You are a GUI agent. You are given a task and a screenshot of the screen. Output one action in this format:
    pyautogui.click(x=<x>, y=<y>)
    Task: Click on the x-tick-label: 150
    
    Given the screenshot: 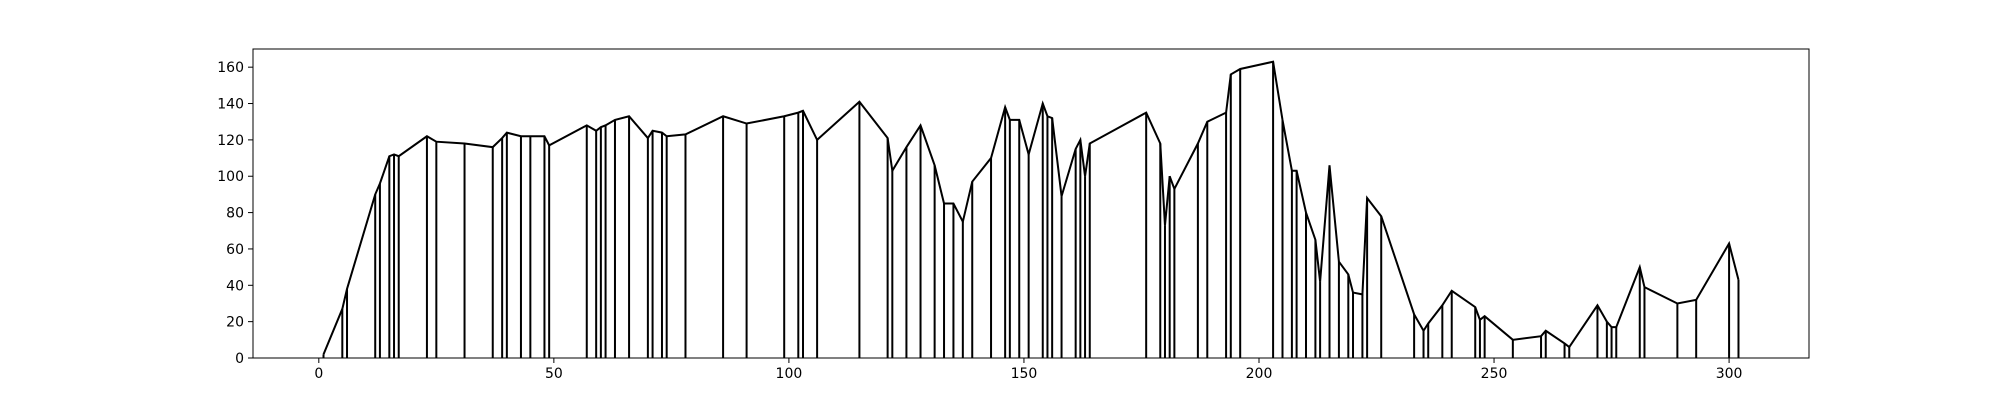 What is the action you would take?
    pyautogui.click(x=1024, y=374)
    